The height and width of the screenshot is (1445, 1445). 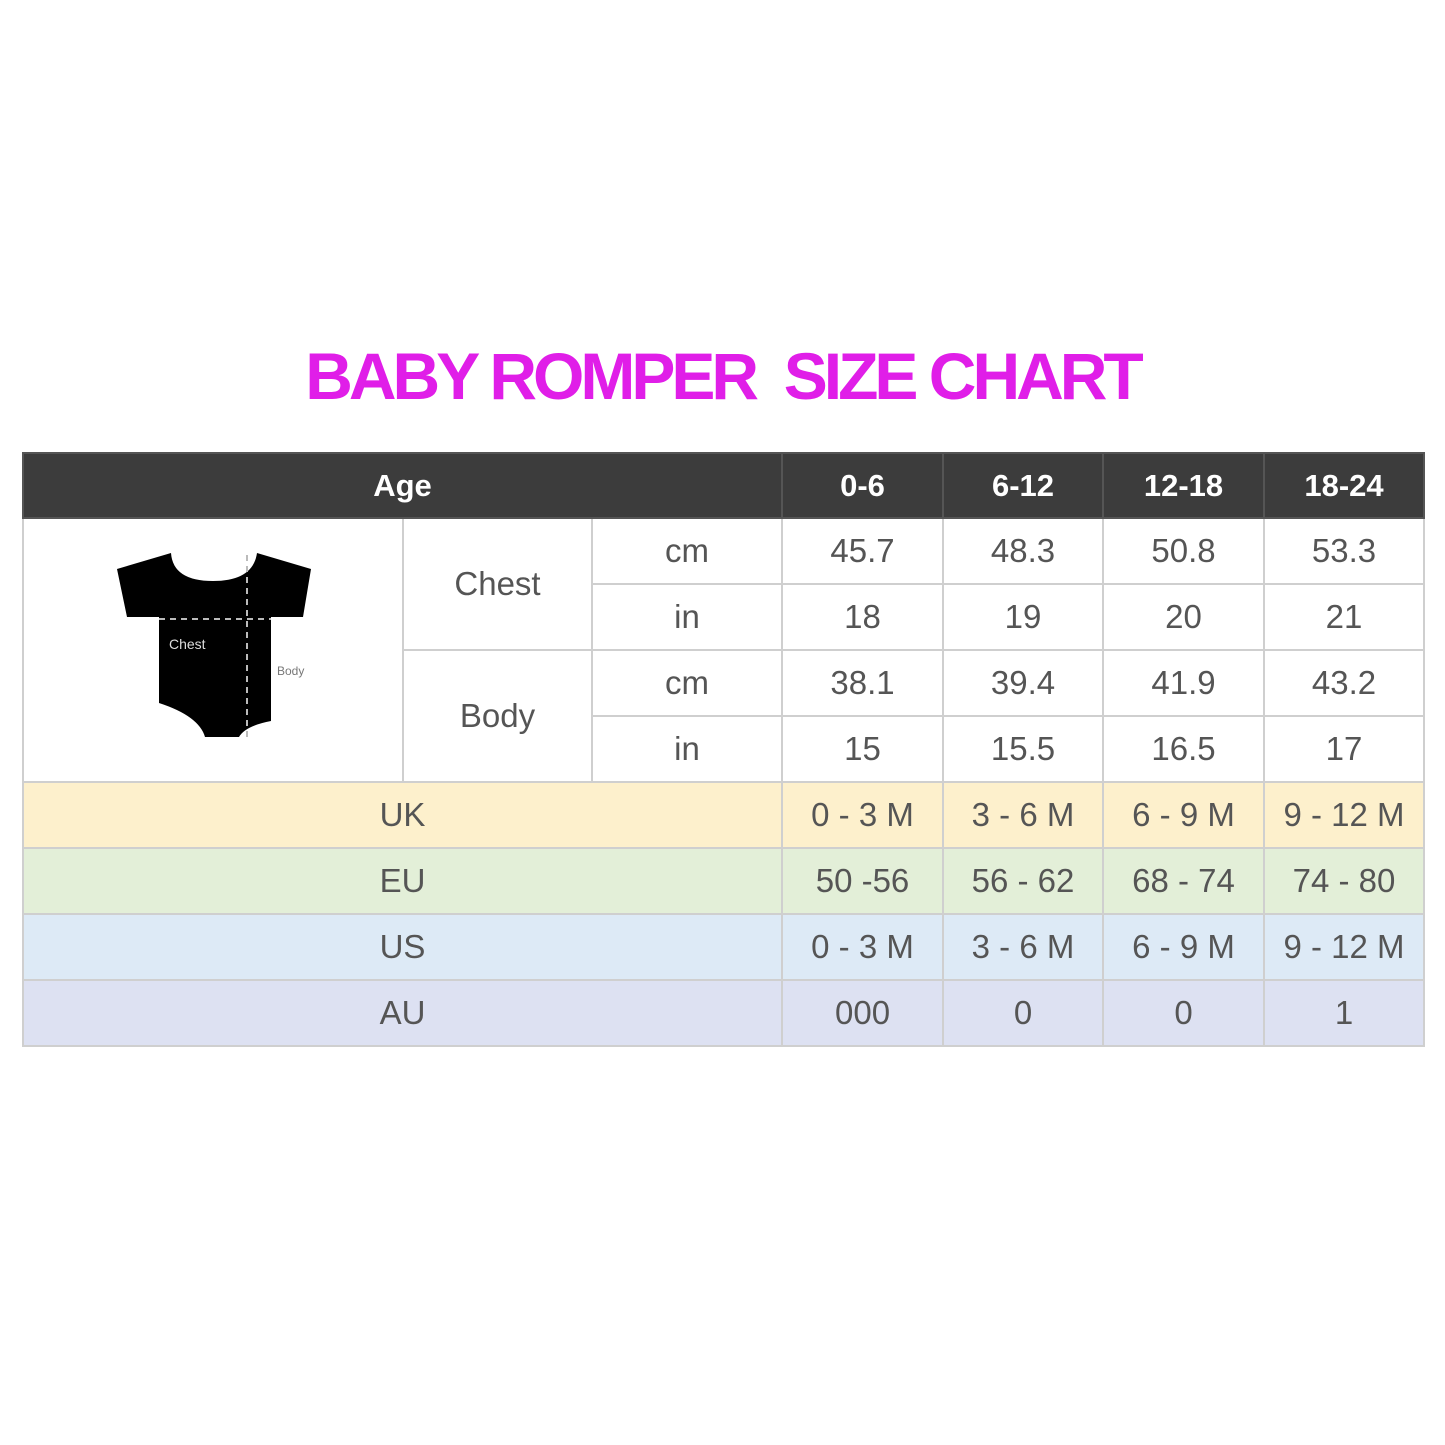 I want to click on value-cell: 19, so click(x=1023, y=617).